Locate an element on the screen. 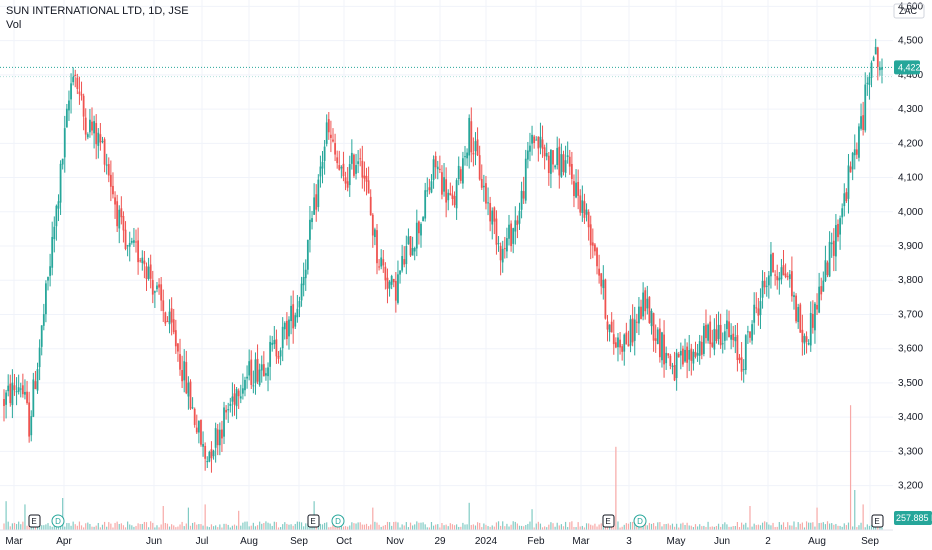 Image resolution: width=932 pixels, height=550 pixels. x-tick-label: Sep is located at coordinates (870, 541).